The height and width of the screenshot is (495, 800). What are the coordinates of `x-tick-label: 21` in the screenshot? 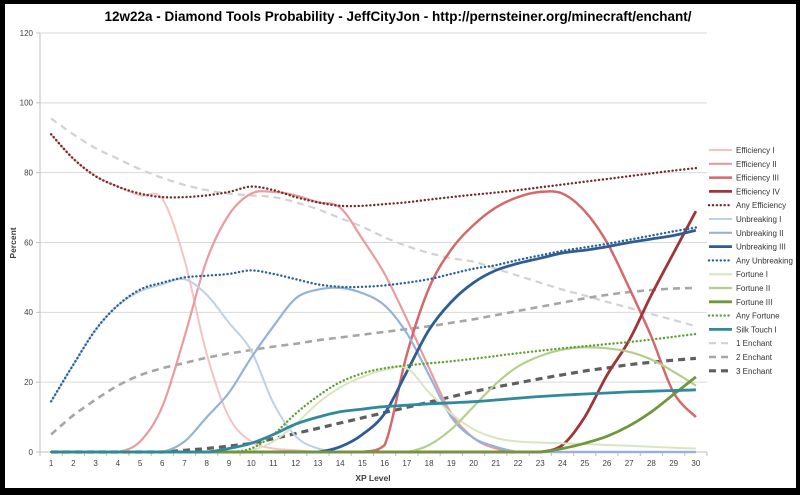 It's located at (495, 463).